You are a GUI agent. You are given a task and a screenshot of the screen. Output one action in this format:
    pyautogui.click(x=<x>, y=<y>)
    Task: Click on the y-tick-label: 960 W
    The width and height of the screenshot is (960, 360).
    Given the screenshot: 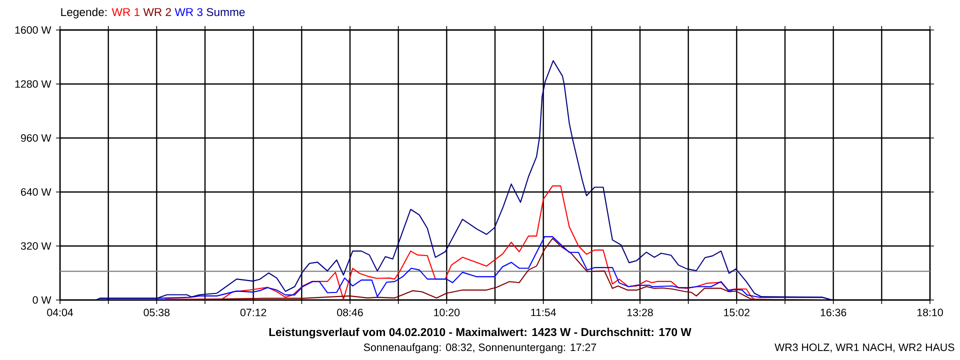 What is the action you would take?
    pyautogui.click(x=36, y=138)
    